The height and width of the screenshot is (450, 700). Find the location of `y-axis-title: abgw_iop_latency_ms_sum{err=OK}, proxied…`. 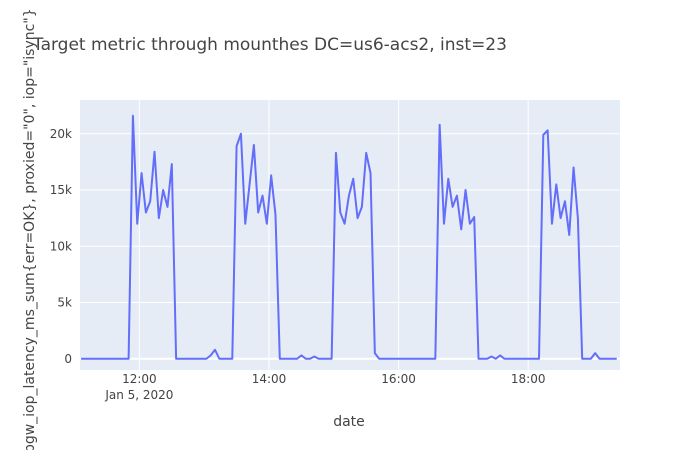

y-axis-title: abgw_iop_latency_ms_sum{err=OK}, proxied… is located at coordinates (30, 229).